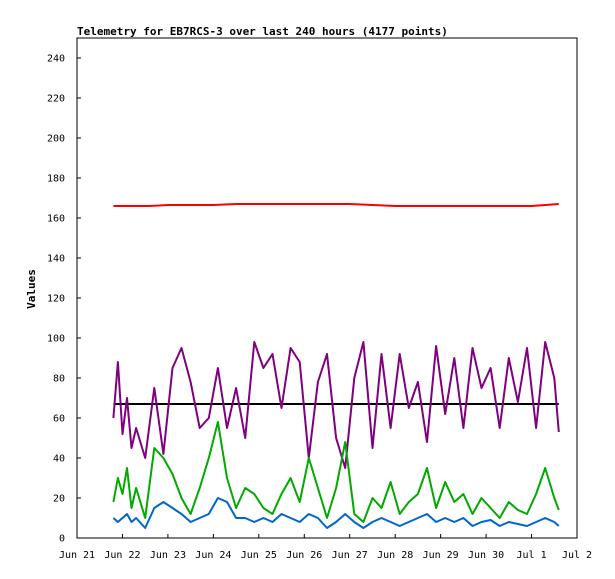  Describe the element at coordinates (395, 555) in the screenshot. I see `x-tick-label: Jun 28` at that location.